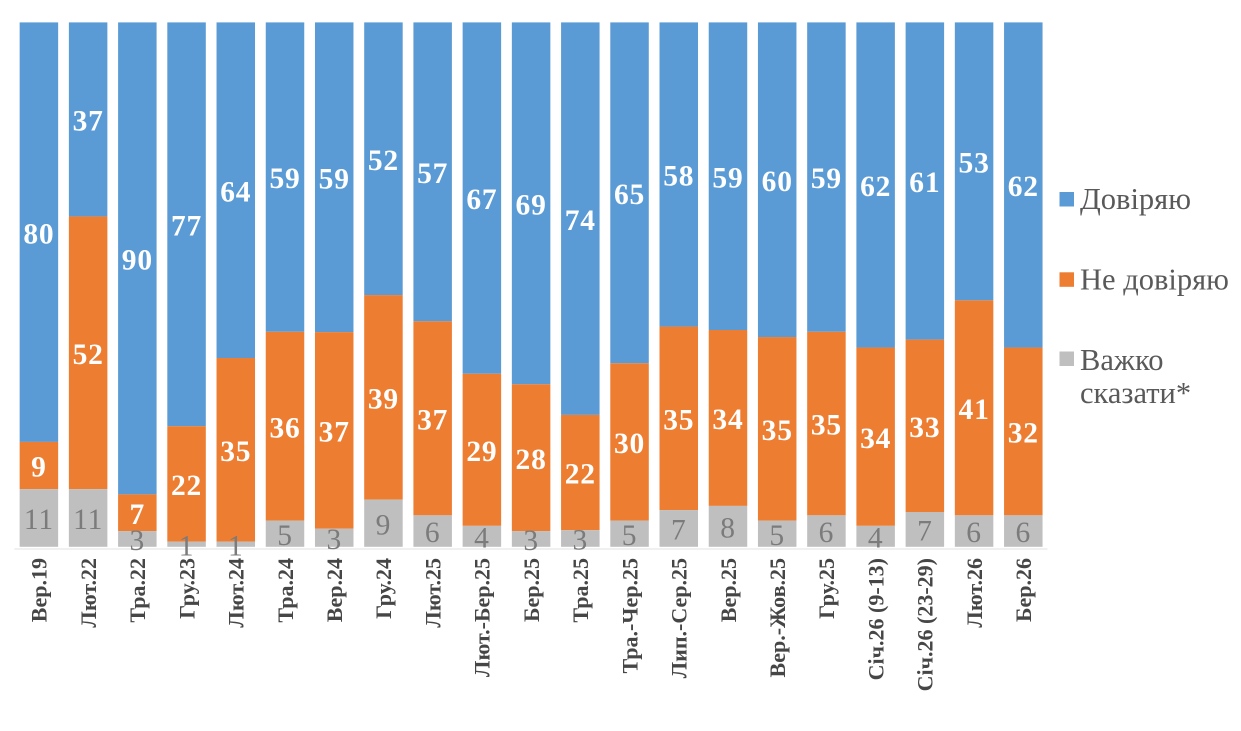  I want to click on svg-text: Тра.-Чер.25, so click(629, 616).